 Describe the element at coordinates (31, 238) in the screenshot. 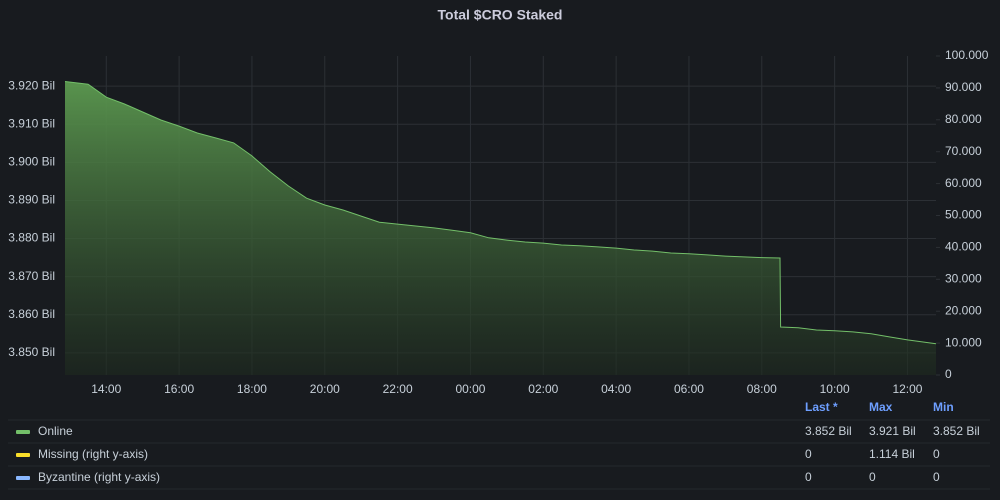

I see `y-tick-label: 3.880 Bil` at that location.